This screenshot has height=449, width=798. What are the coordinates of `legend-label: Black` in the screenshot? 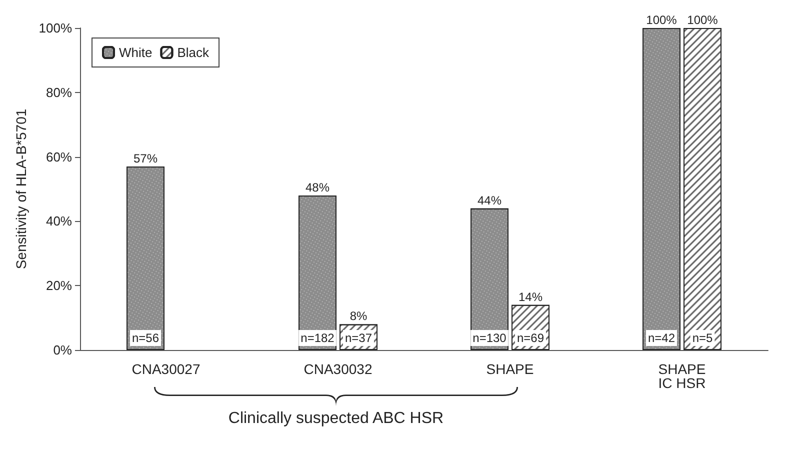 It's located at (193, 52).